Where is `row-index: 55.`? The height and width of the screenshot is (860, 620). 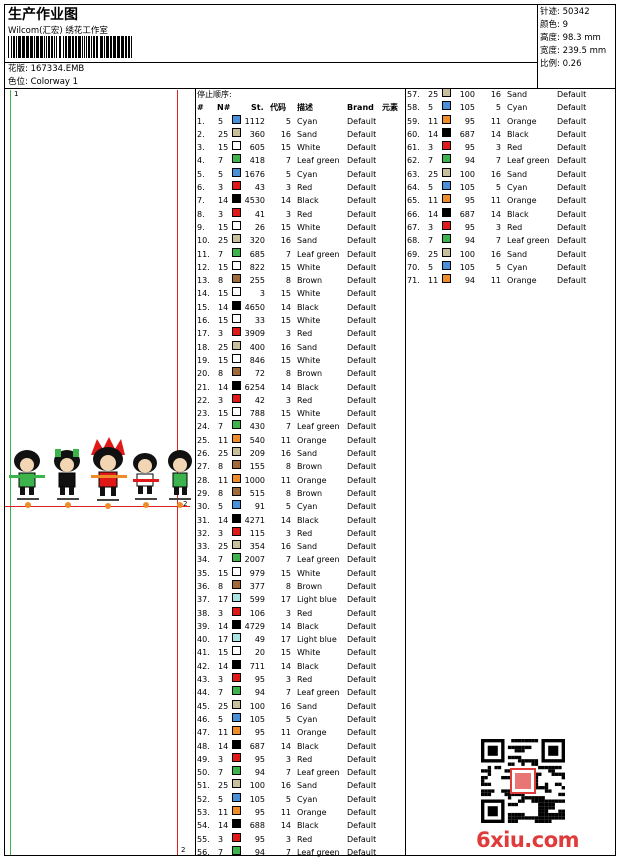 row-index: 55. is located at coordinates (203, 839).